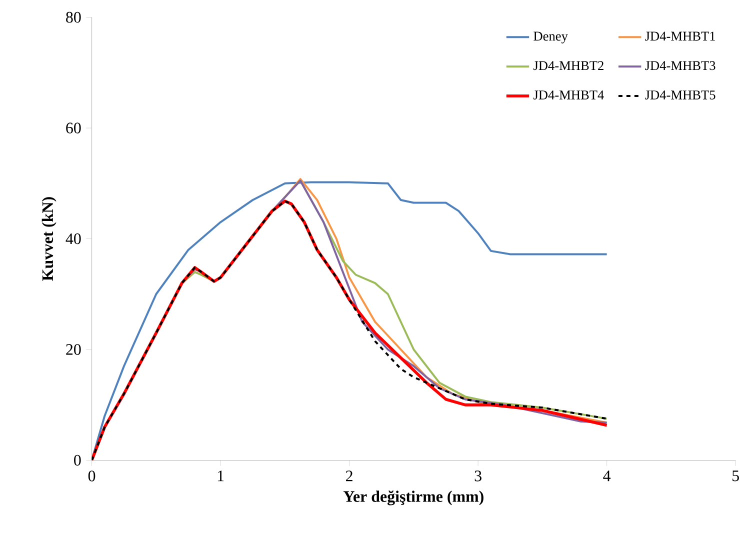  Describe the element at coordinates (73, 128) in the screenshot. I see `y-tick-label: 60` at that location.